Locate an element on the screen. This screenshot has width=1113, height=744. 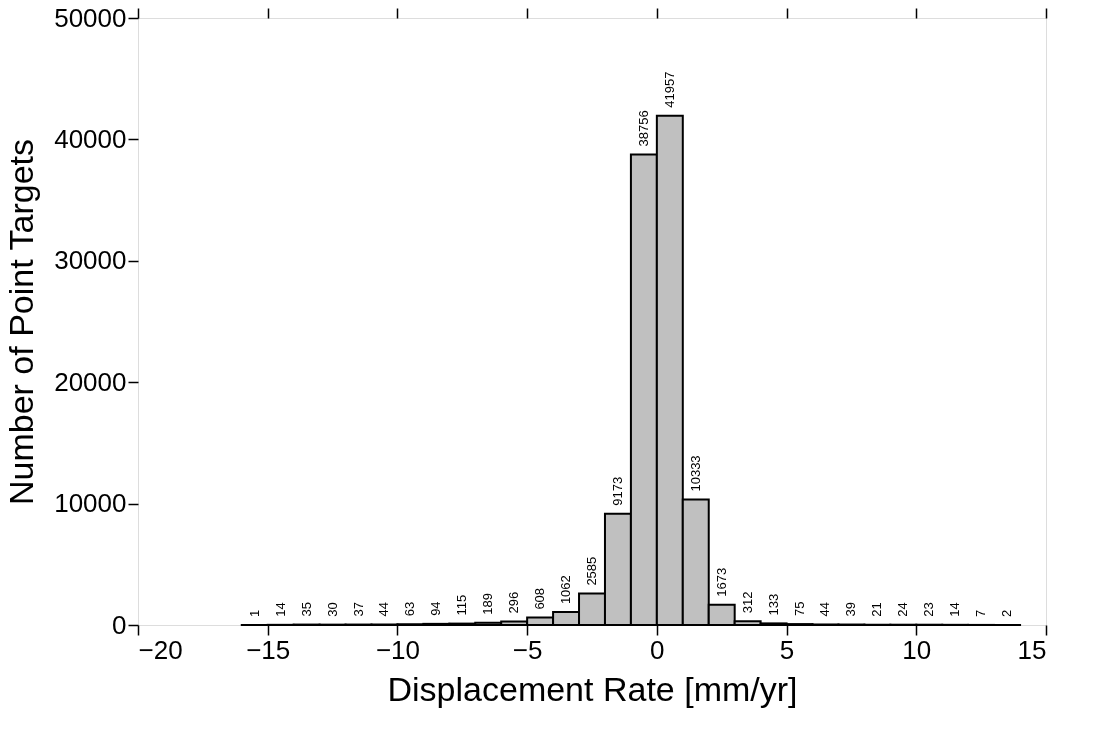
data-label: 24 is located at coordinates (903, 609).